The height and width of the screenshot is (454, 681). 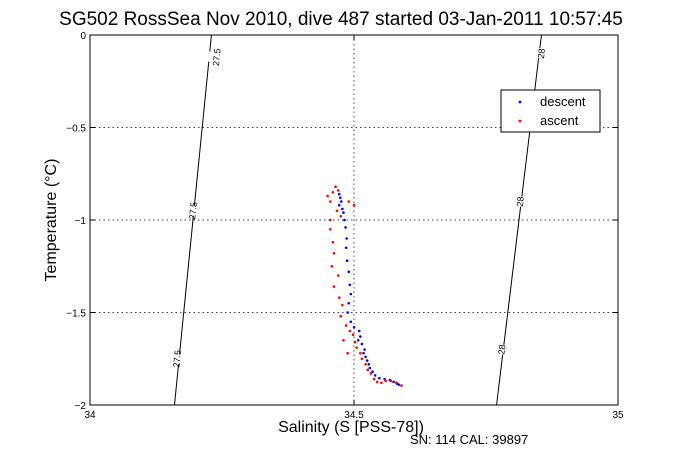 What do you see at coordinates (83, 36) in the screenshot?
I see `y-tick-label: 0` at bounding box center [83, 36].